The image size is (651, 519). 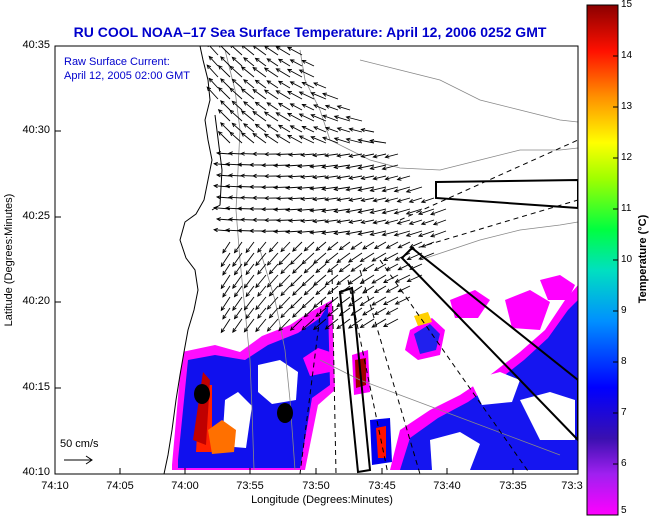 What do you see at coordinates (36, 301) in the screenshot?
I see `y-tick-label: 40:20` at bounding box center [36, 301].